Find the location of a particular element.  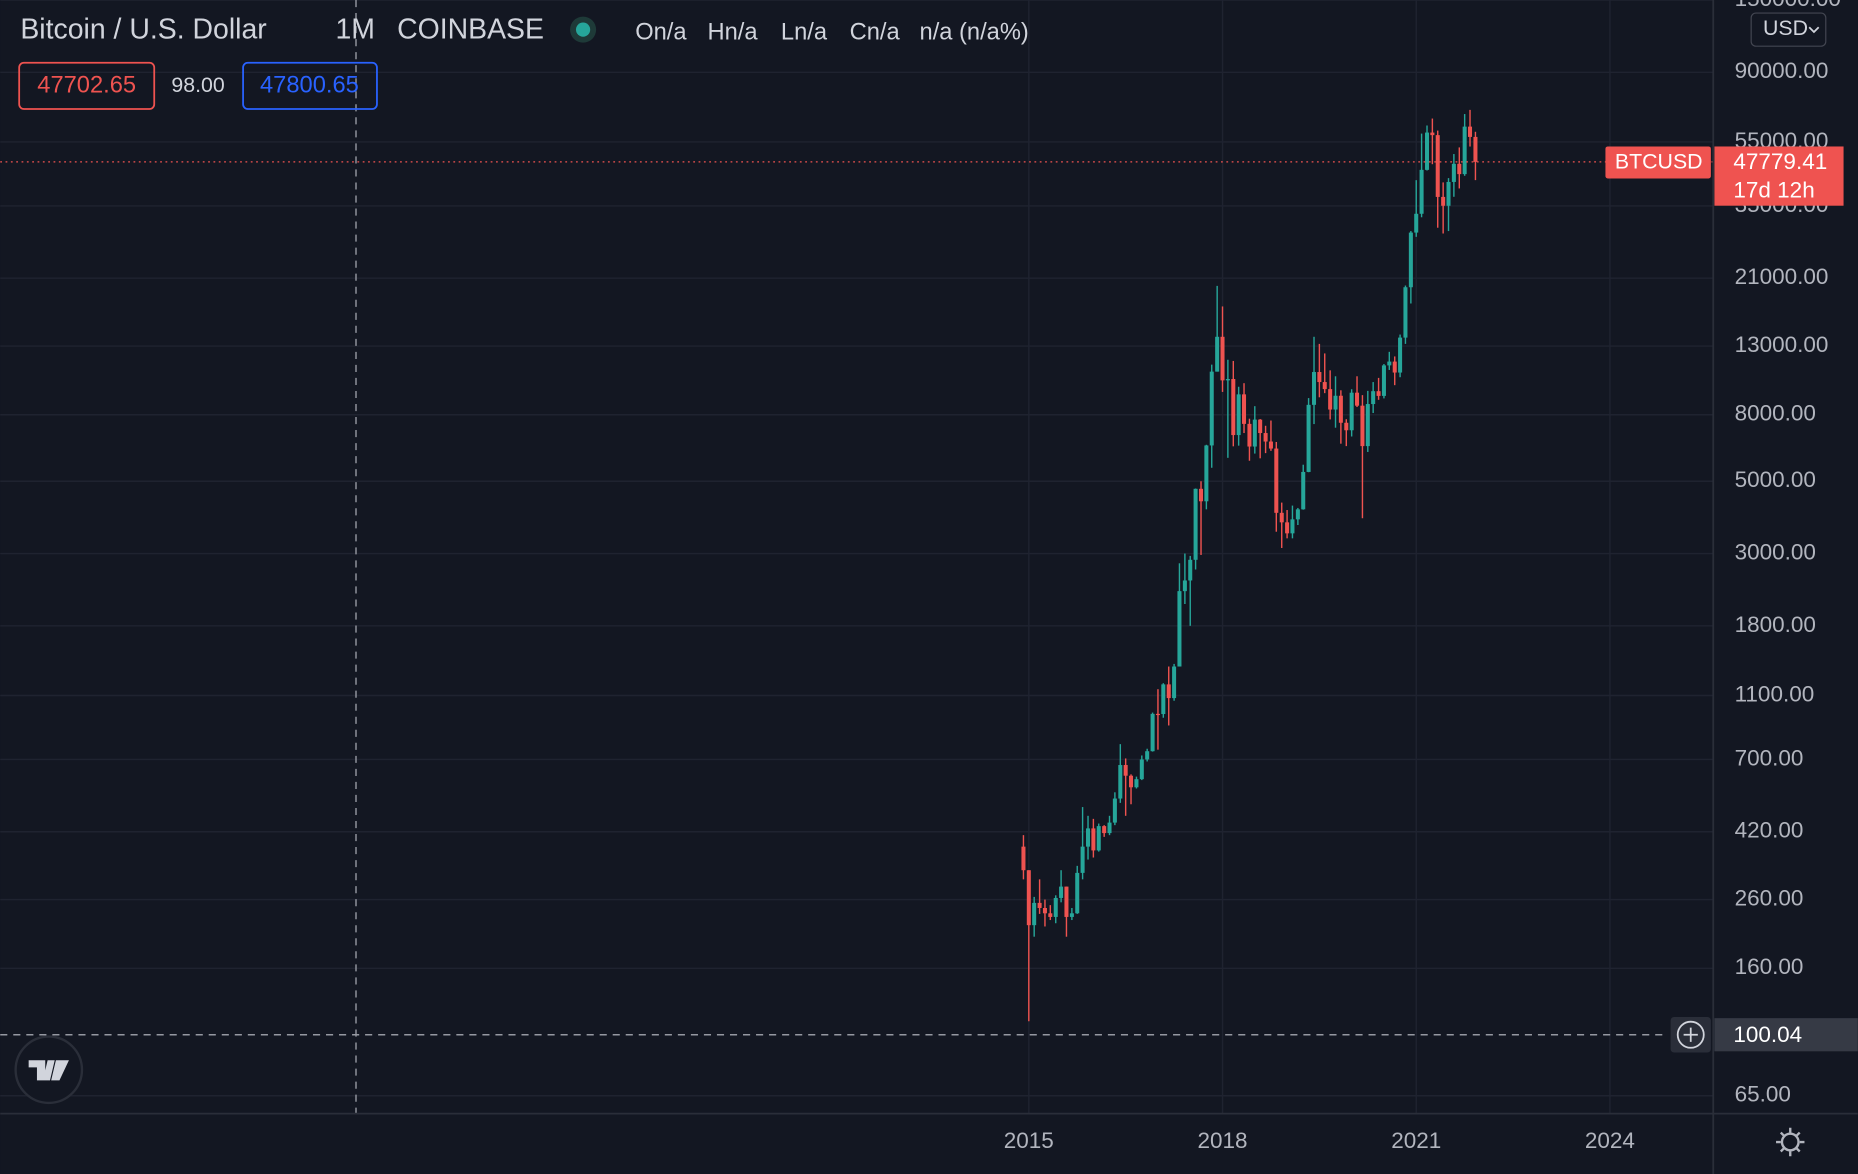

add-order-button is located at coordinates (1690, 1034).